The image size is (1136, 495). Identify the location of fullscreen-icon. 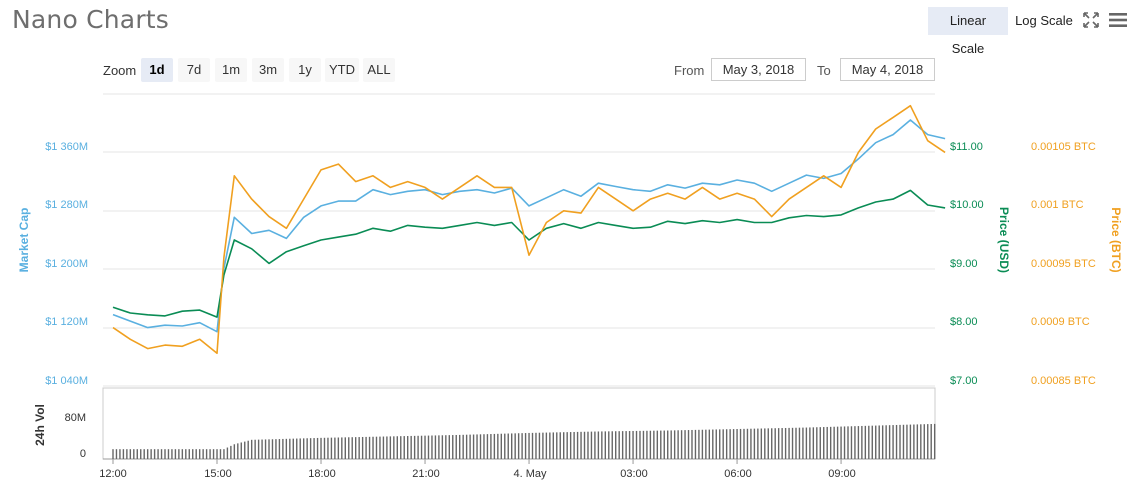
(1091, 20).